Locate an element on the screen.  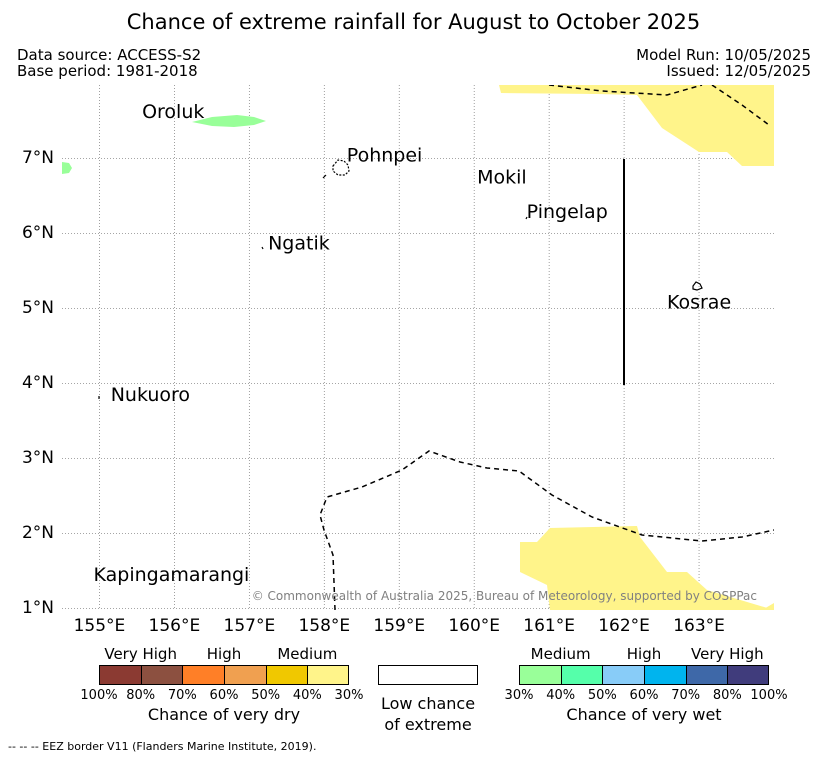
place-label-kapingamarangi: Kapingamarangi is located at coordinates (172, 575).